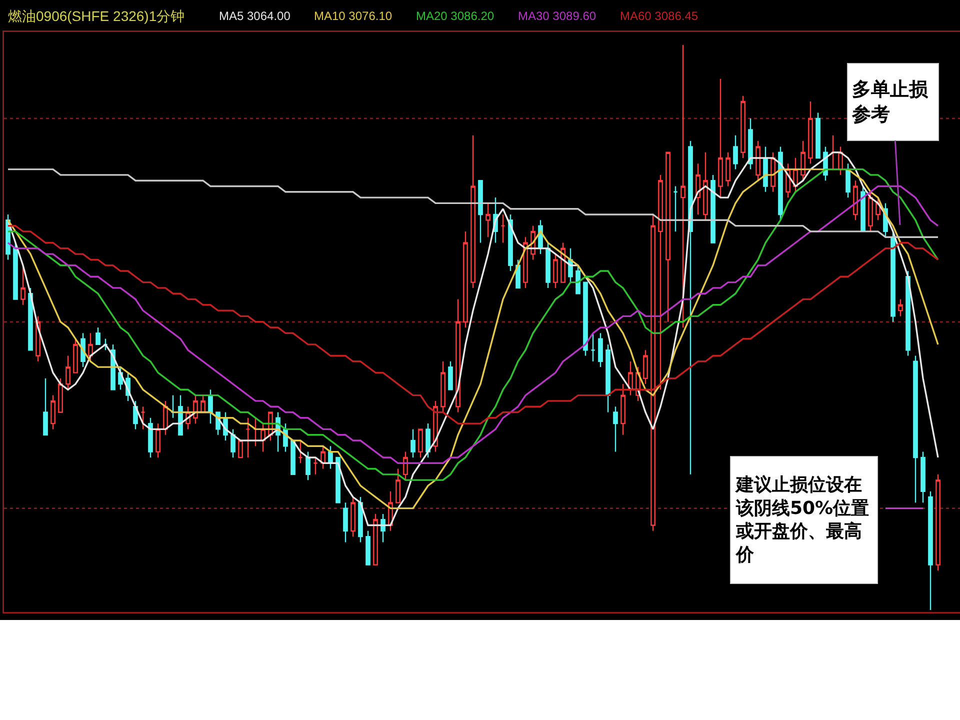 Image resolution: width=960 pixels, height=720 pixels. What do you see at coordinates (255, 16) in the screenshot?
I see `text: MA5 3064.00` at bounding box center [255, 16].